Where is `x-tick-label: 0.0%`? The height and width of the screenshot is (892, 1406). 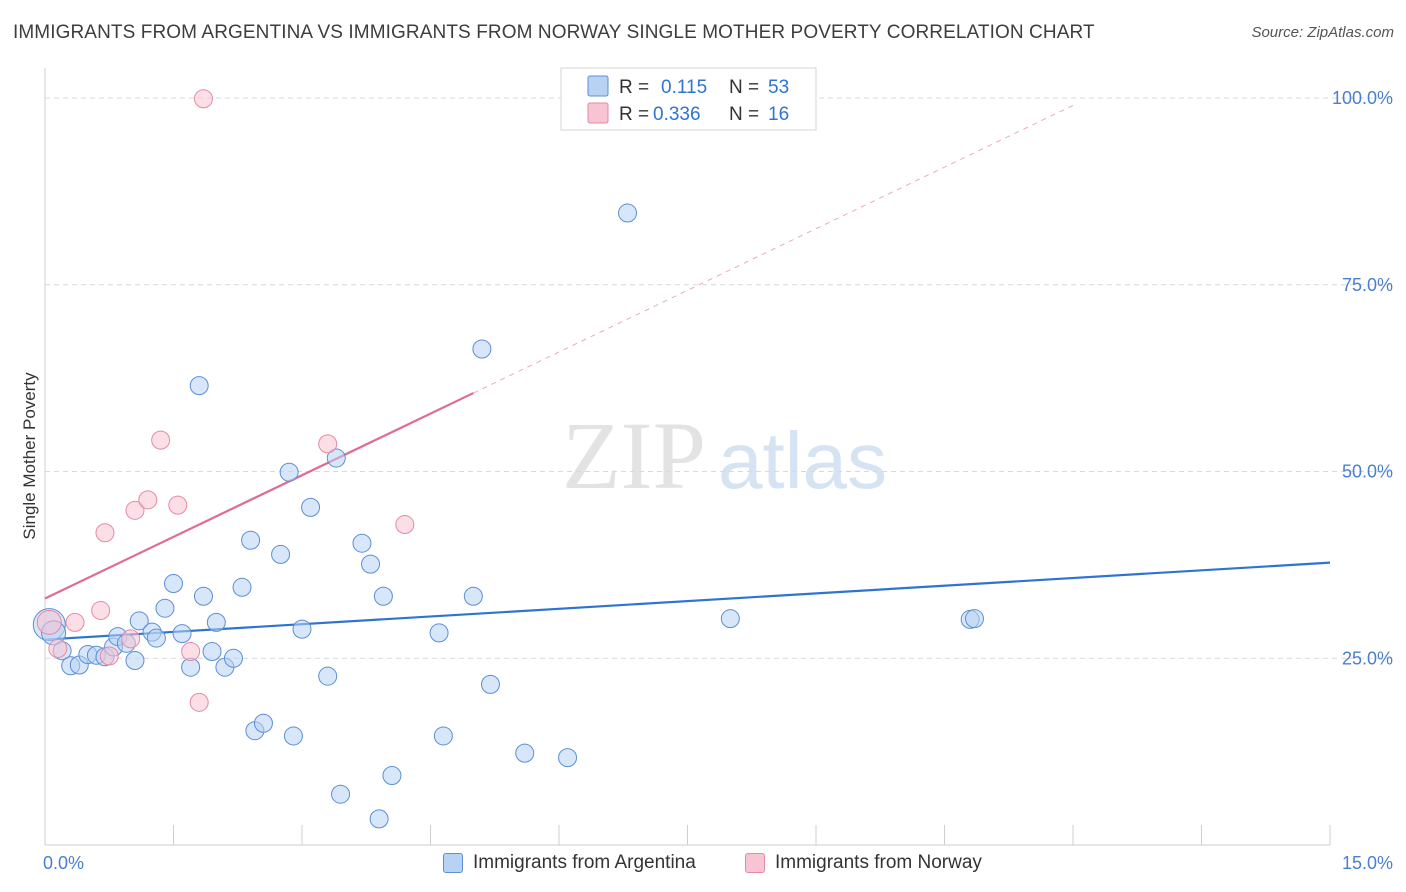 x-tick-label: 0.0% is located at coordinates (63, 863).